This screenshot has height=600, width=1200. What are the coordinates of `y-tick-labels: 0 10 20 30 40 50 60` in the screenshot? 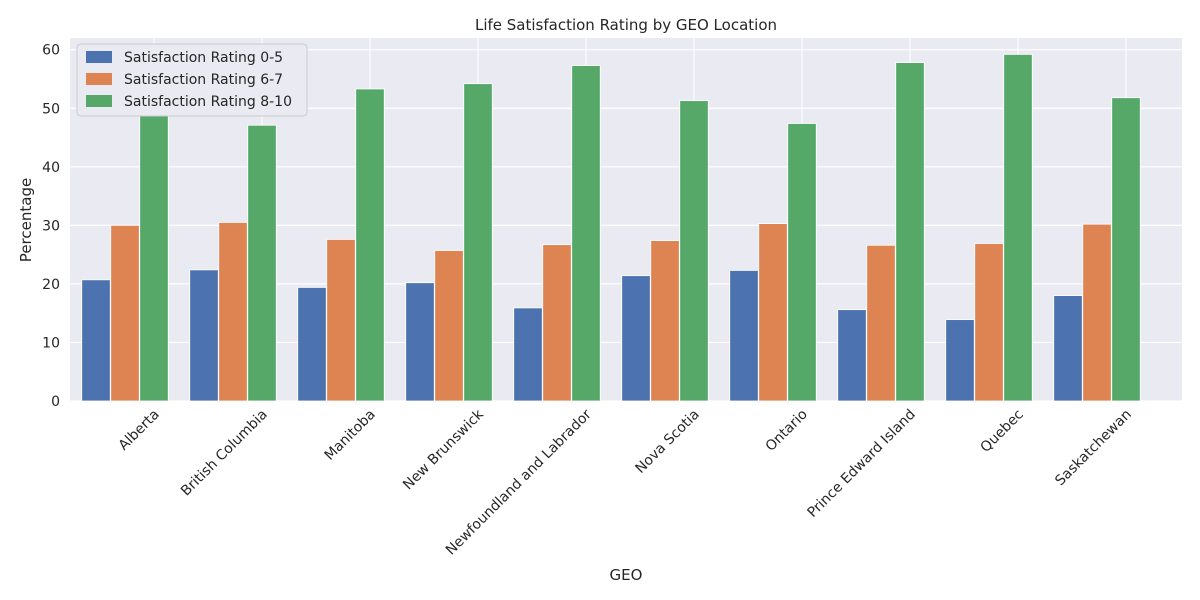 It's located at (51, 226).